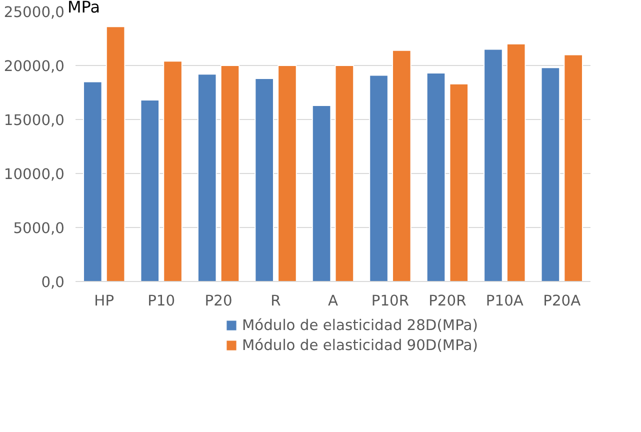 This screenshot has height=432, width=641. I want to click on y-tick-label: 25000,0, so click(34, 12).